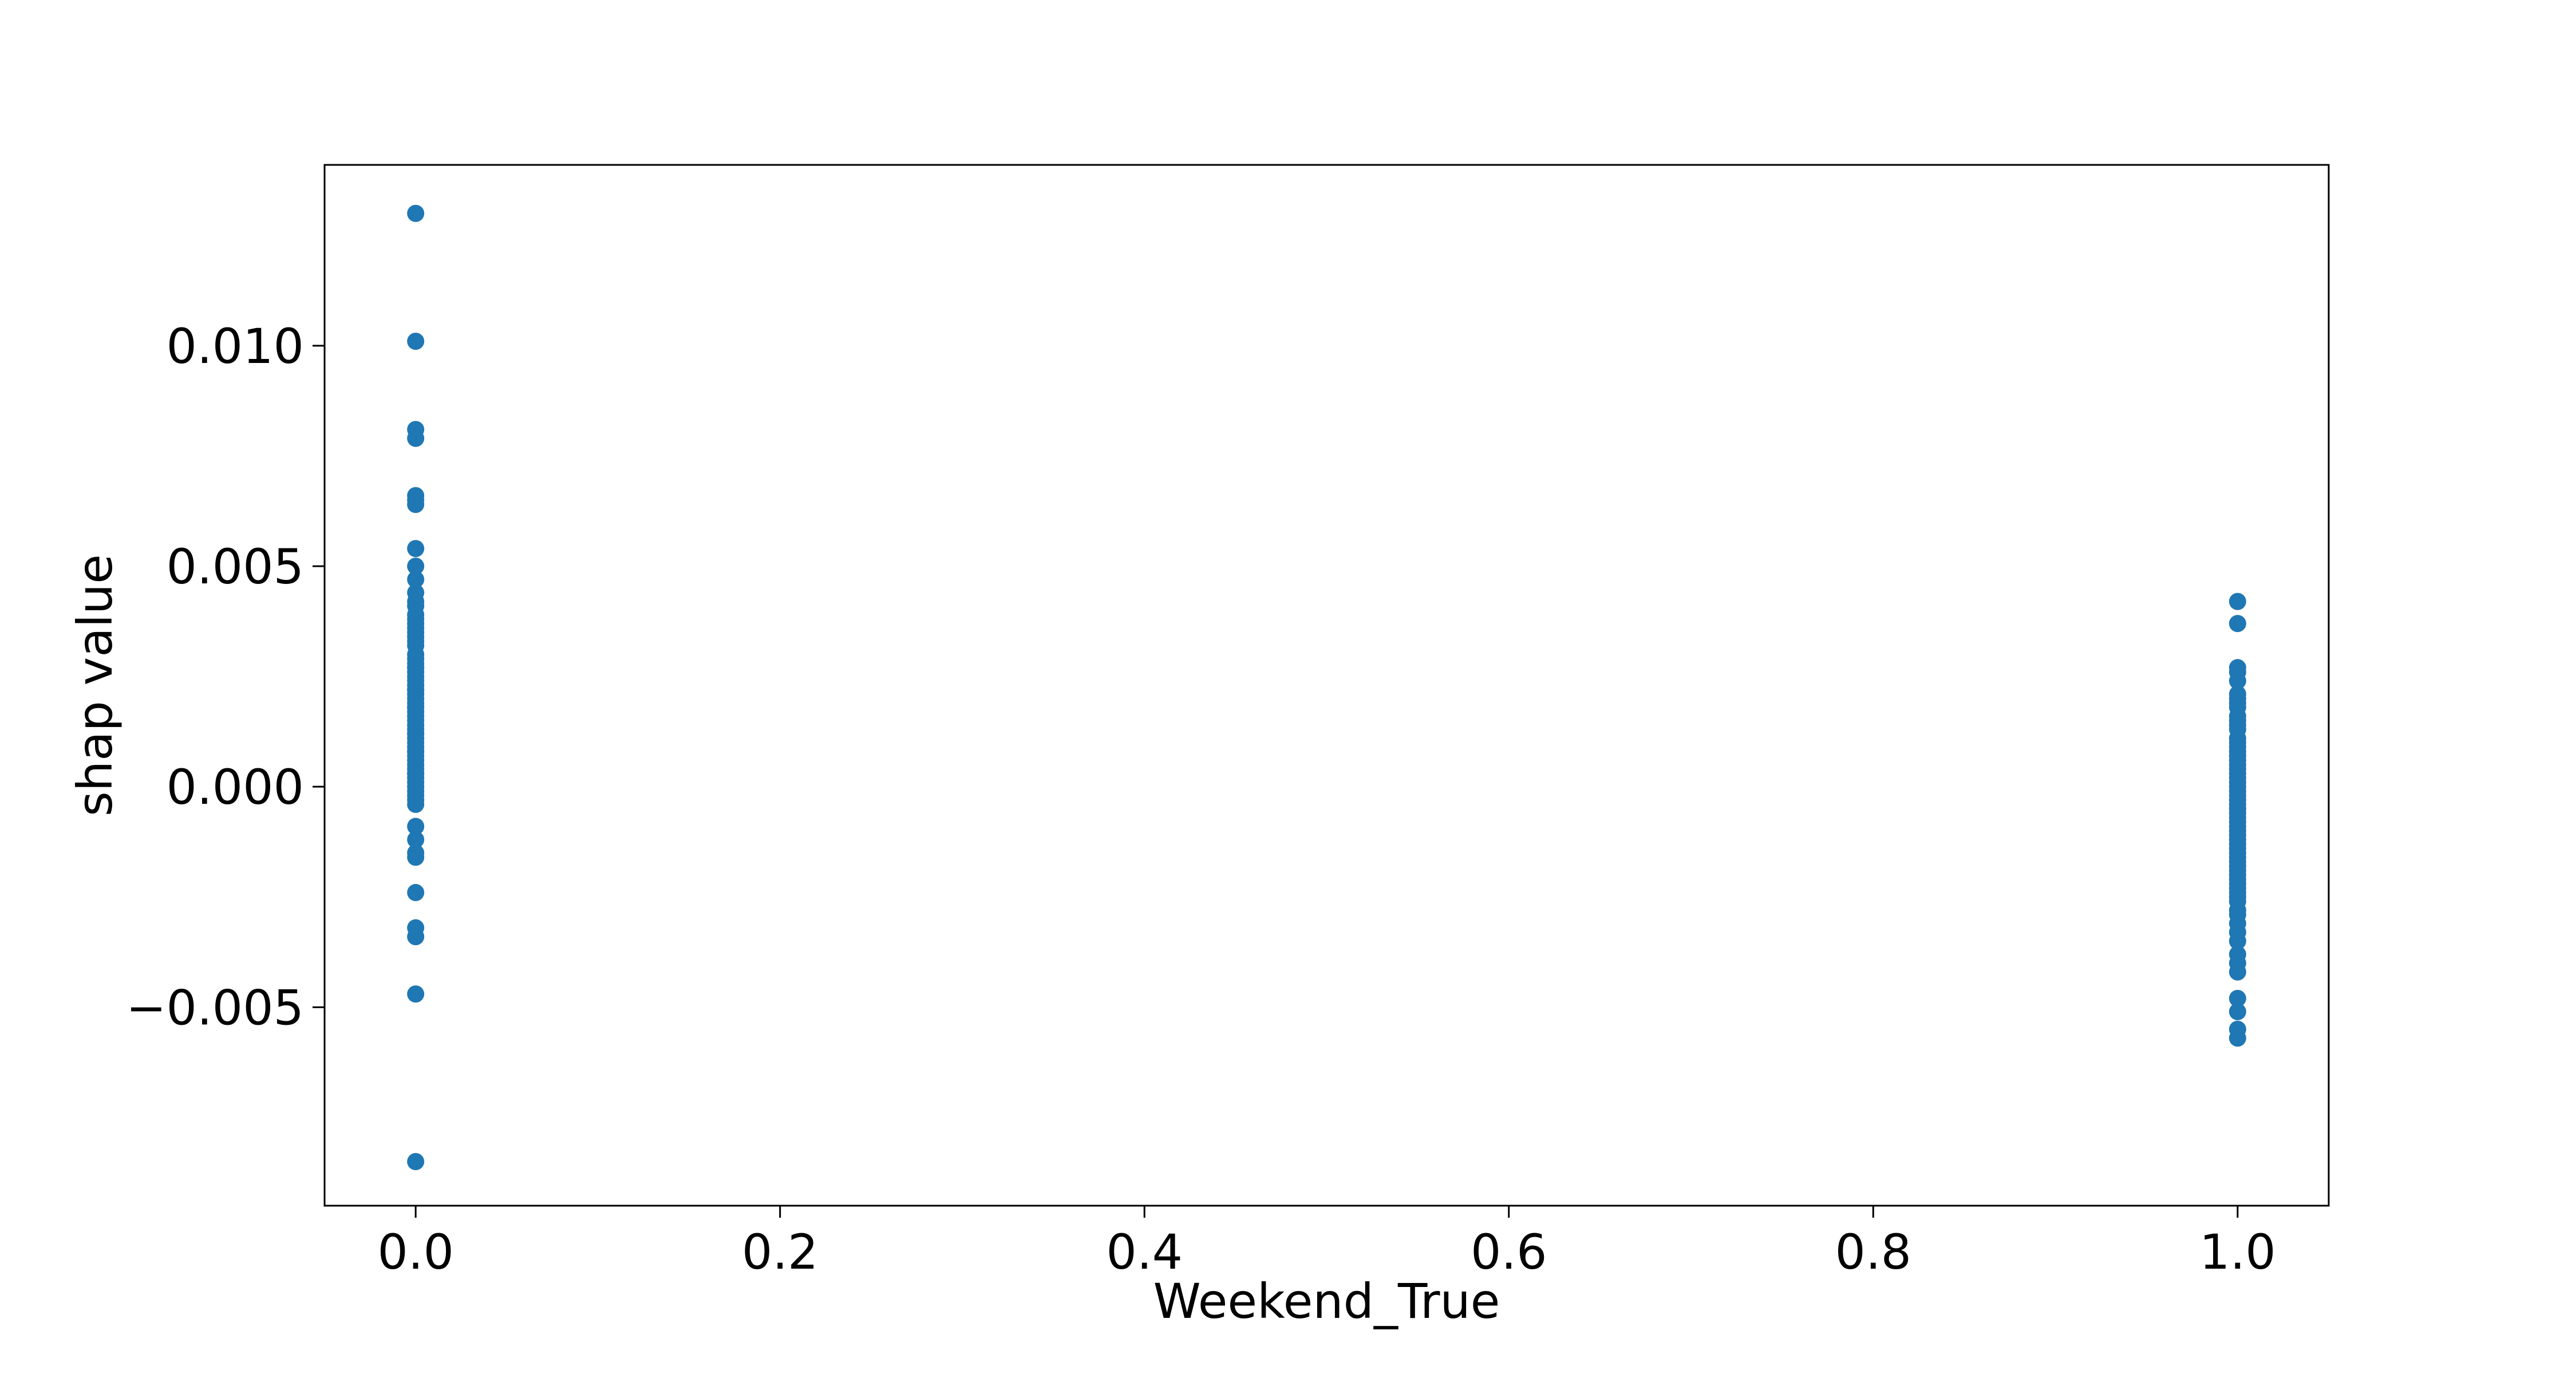 This screenshot has height=1374, width=2576. Describe the element at coordinates (780, 1252) in the screenshot. I see `x-tick-label: 0.2` at that location.